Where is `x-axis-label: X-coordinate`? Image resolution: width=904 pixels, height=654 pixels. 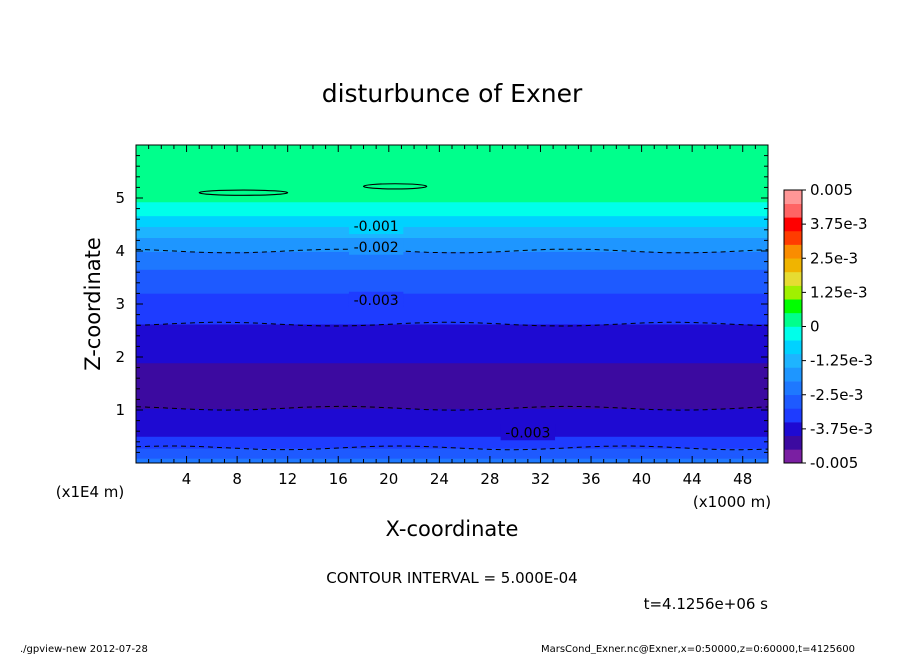 x-axis-label: X-coordinate is located at coordinates (452, 529).